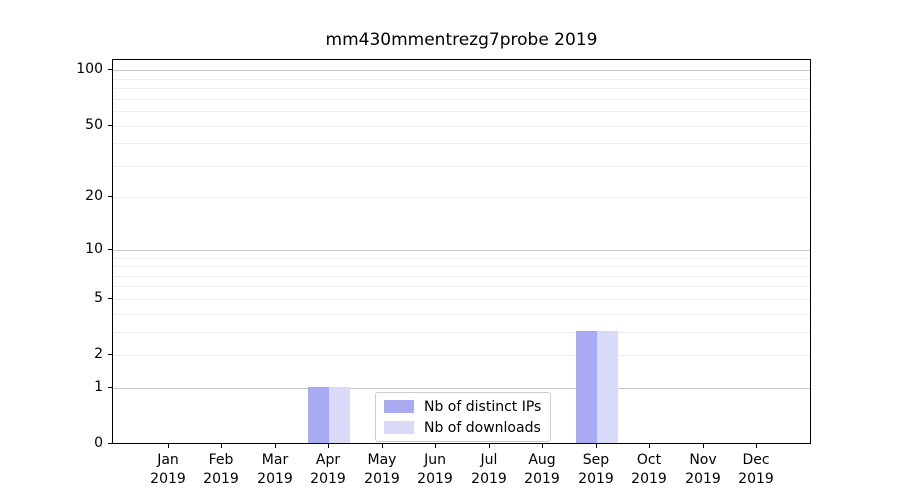 The width and height of the screenshot is (900, 500). I want to click on legend-label-downloads: Nb of downloads, so click(482, 427).